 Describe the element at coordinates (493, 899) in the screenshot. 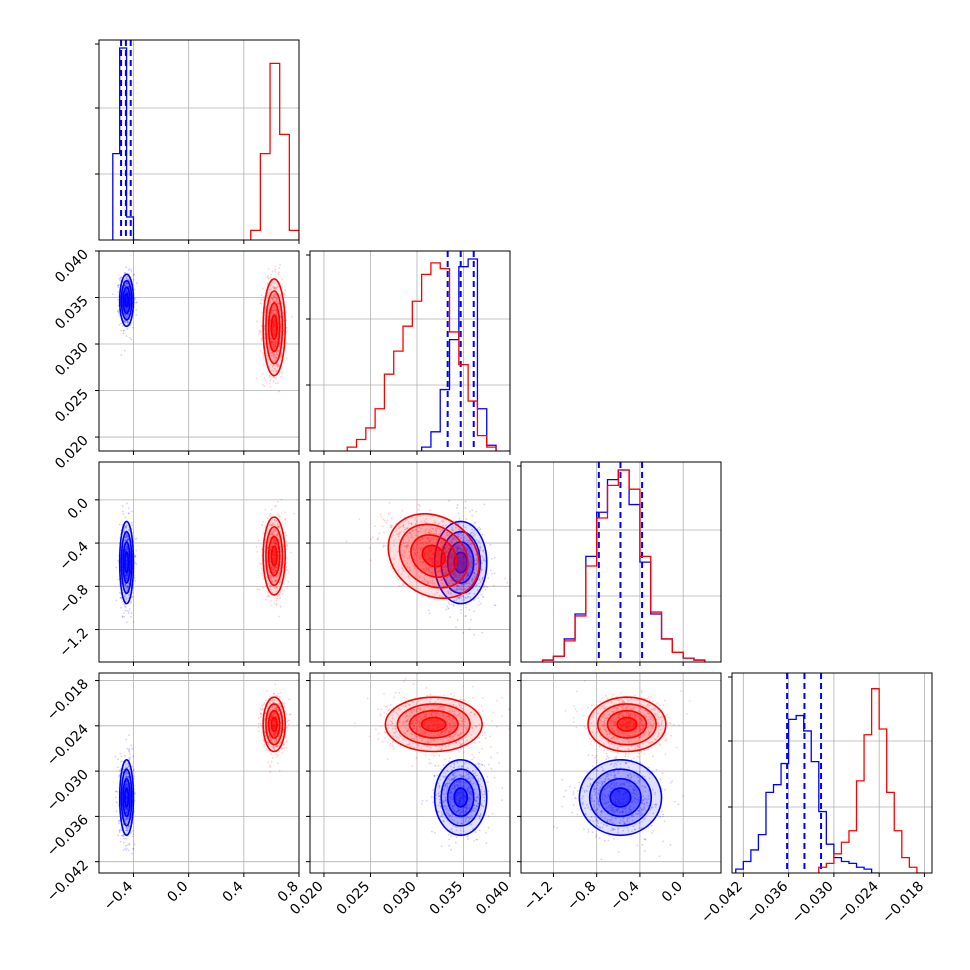

I see `x-tick-label: 0.040` at that location.